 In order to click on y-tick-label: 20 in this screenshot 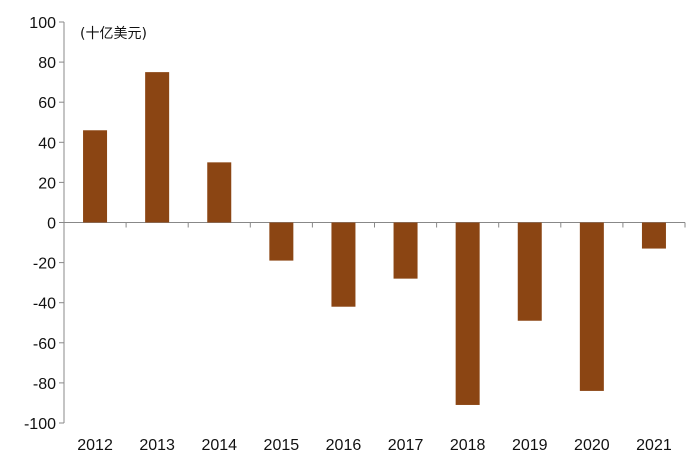, I will do `click(47, 183)`.